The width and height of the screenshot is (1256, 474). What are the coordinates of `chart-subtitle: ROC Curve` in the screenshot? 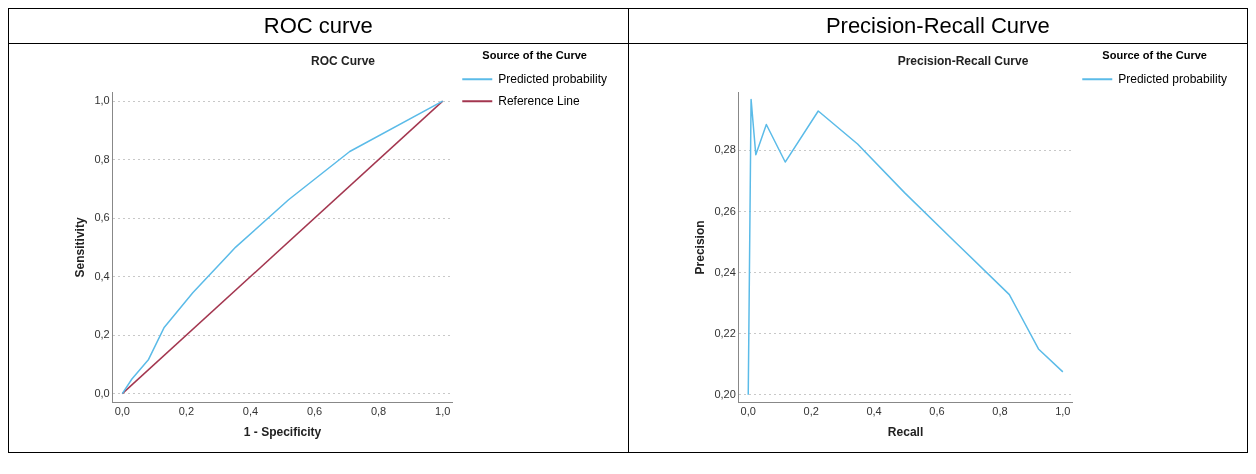 It's located at (343, 60).